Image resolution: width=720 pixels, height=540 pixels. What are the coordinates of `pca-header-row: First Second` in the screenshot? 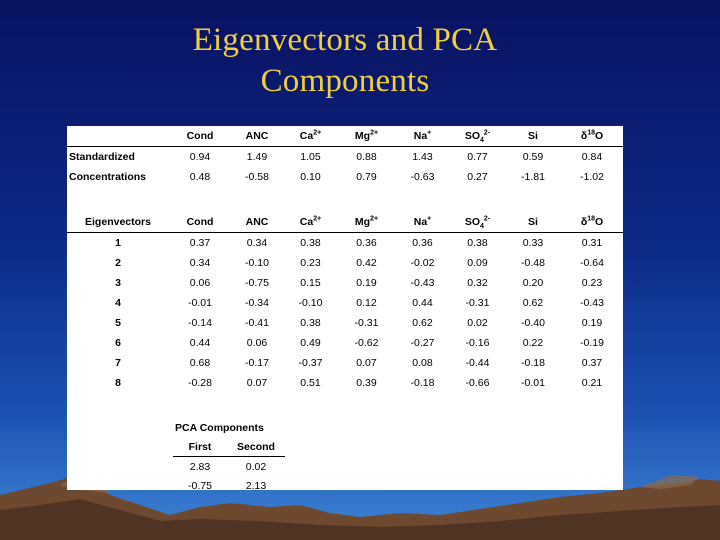 It's located at (229, 447).